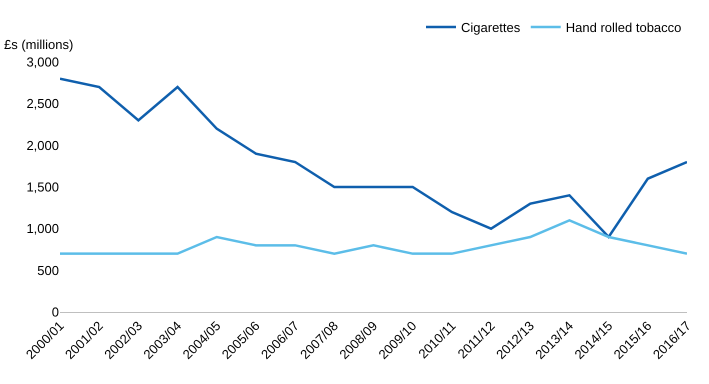 Image resolution: width=709 pixels, height=384 pixels. What do you see at coordinates (55, 312) in the screenshot?
I see `y-tick-label: 0` at bounding box center [55, 312].